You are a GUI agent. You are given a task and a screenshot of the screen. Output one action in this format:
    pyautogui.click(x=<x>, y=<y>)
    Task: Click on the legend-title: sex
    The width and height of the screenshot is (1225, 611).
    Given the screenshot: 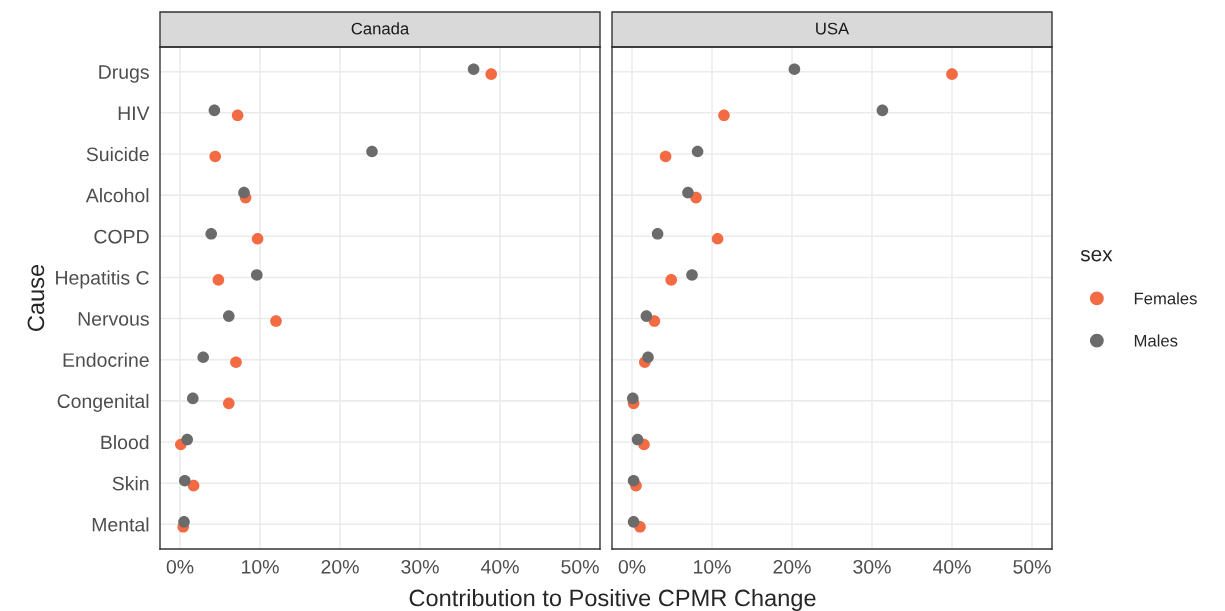 What is the action you would take?
    pyautogui.click(x=1096, y=255)
    